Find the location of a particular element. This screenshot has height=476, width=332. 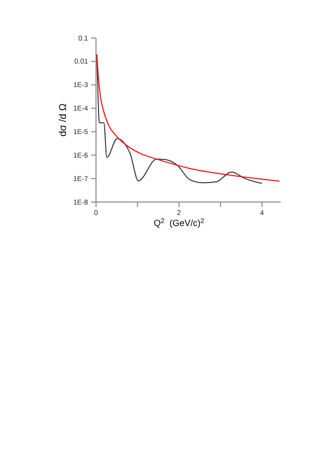

y-axis-title: dσ /d Ω is located at coordinates (63, 119).